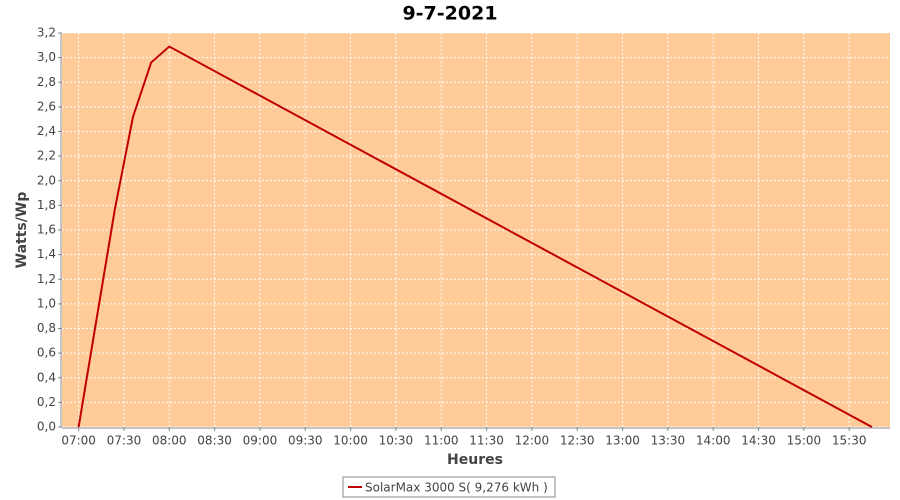 This screenshot has width=900, height=500. What do you see at coordinates (46, 156) in the screenshot?
I see `y-tick-label: 2,2` at bounding box center [46, 156].